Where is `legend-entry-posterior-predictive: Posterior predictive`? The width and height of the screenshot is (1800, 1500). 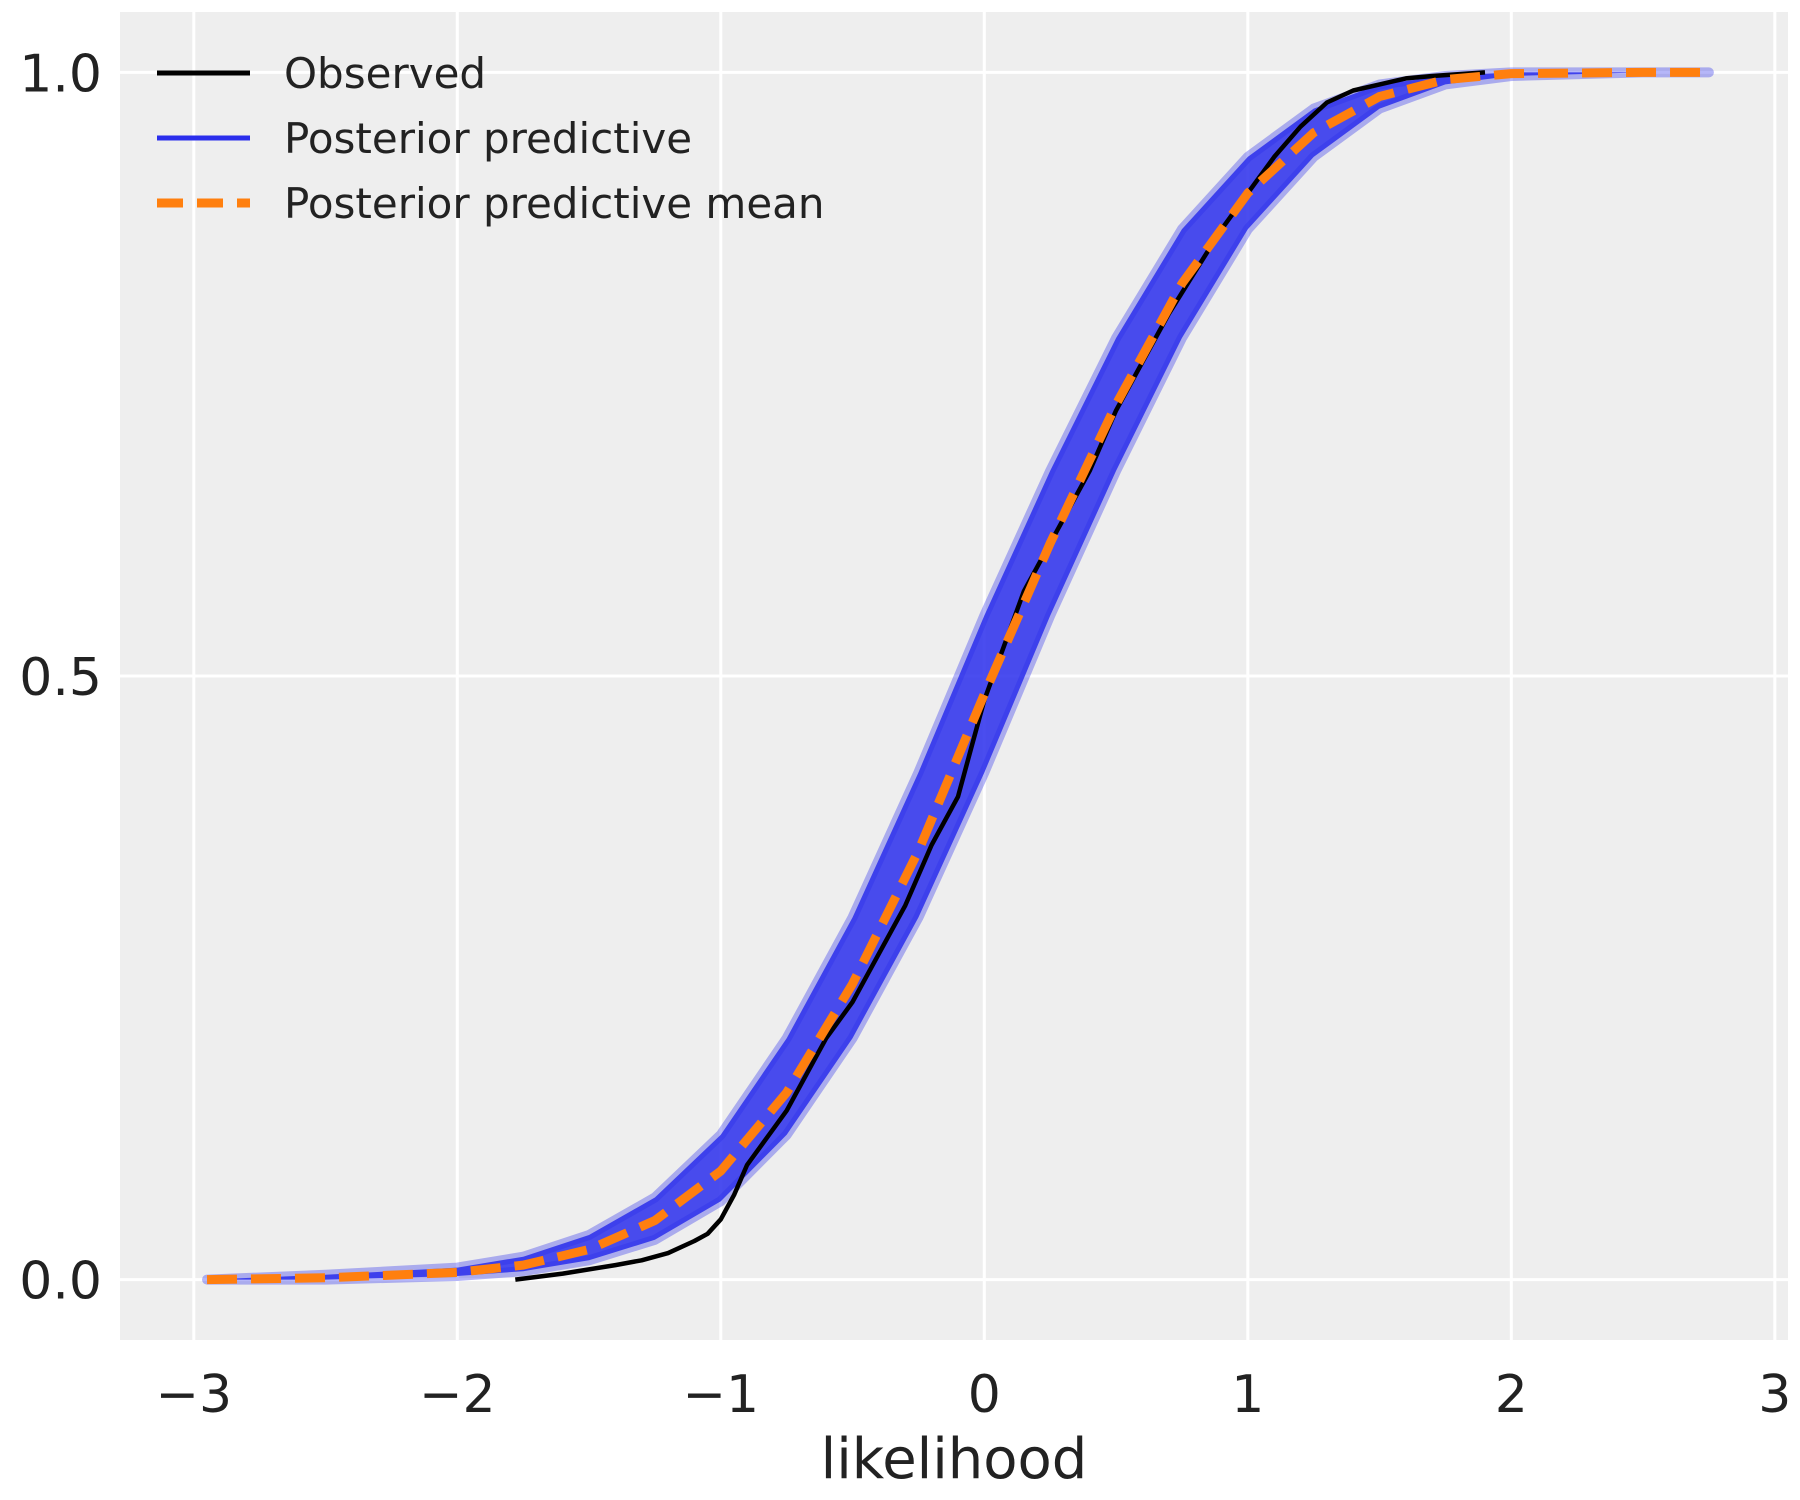 legend-entry-posterior-predictive: Posterior predictive is located at coordinates (424, 138).